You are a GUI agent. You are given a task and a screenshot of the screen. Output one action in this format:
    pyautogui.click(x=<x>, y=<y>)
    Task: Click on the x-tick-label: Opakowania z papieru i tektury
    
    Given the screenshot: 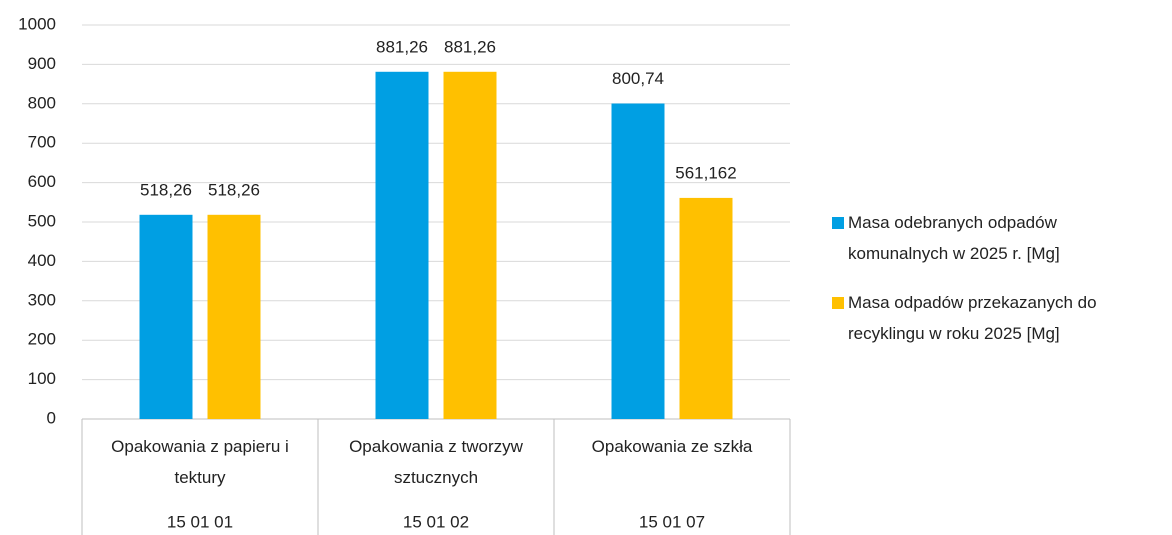 What is the action you would take?
    pyautogui.click(x=200, y=462)
    